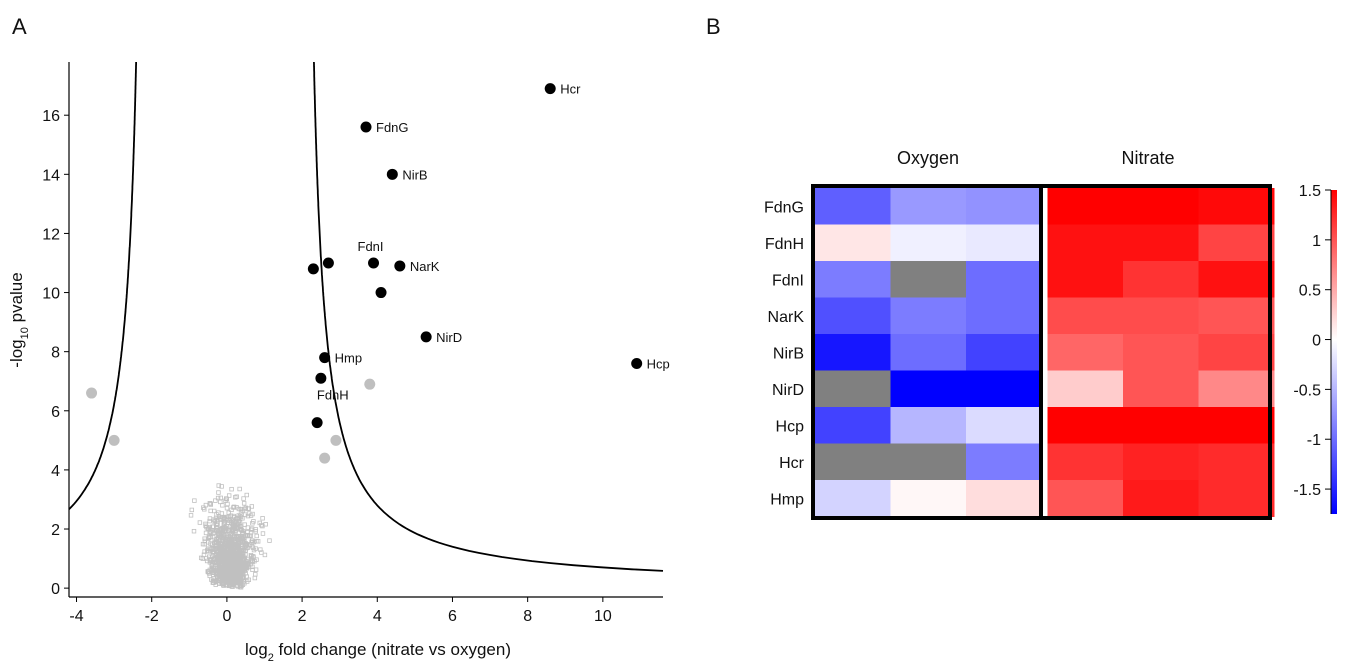 The image size is (1349, 662). What do you see at coordinates (371, 246) in the screenshot?
I see `point-label: FdnI` at bounding box center [371, 246].